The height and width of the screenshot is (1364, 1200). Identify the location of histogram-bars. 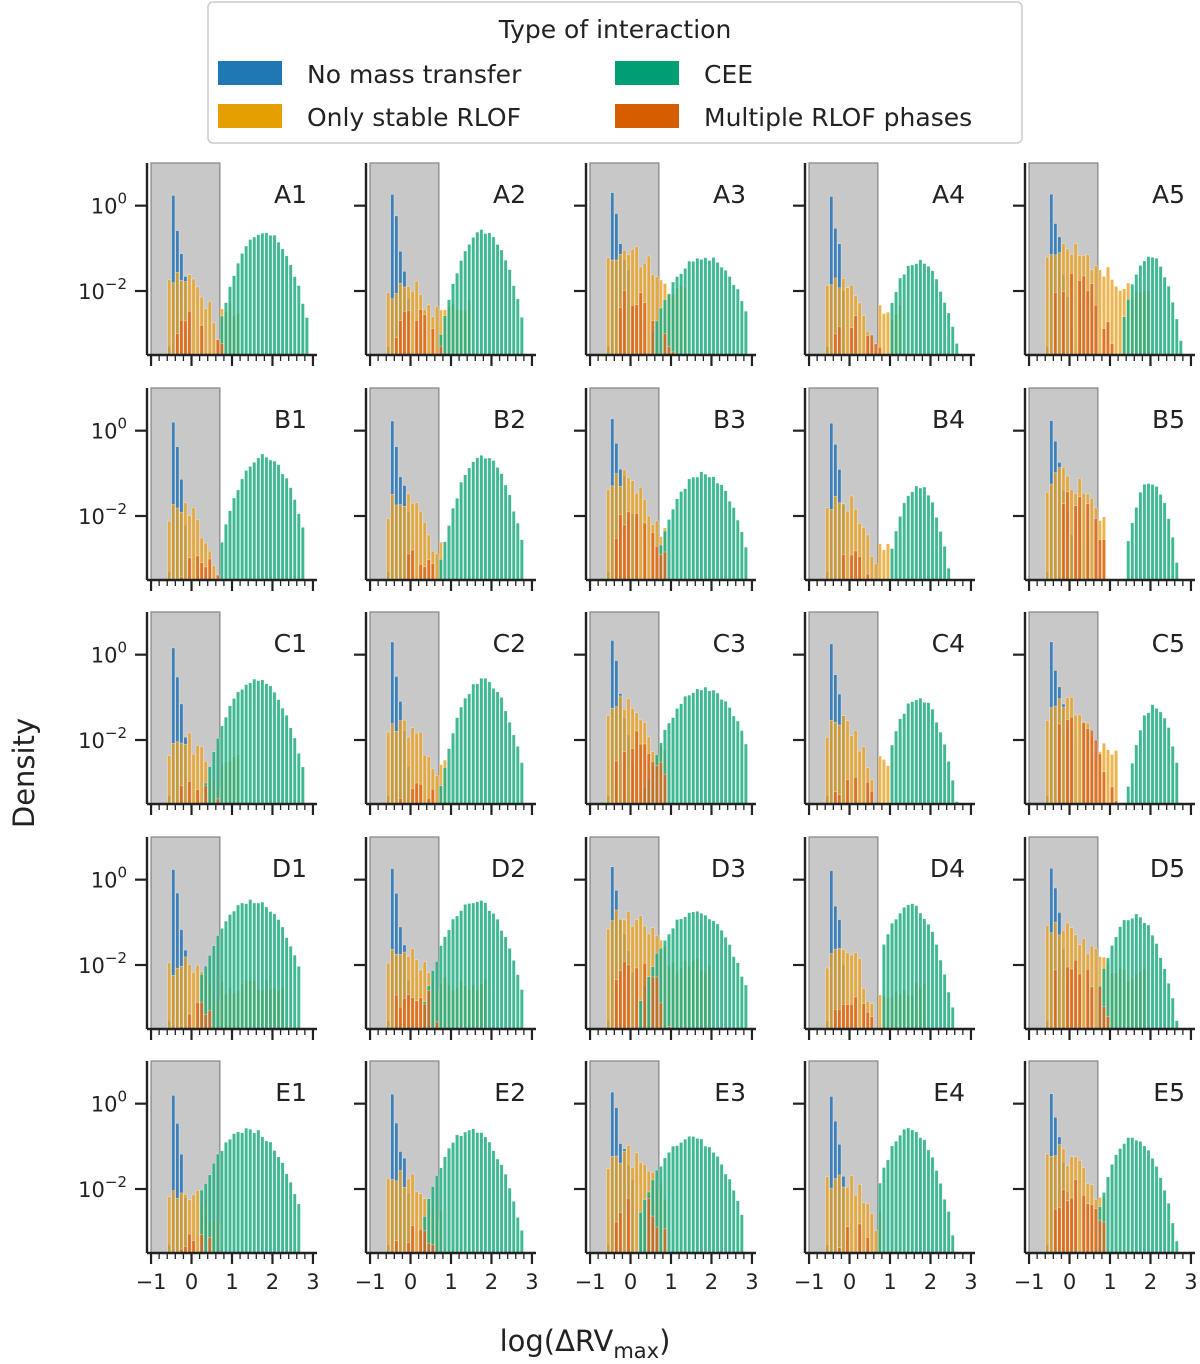
(1114, 274).